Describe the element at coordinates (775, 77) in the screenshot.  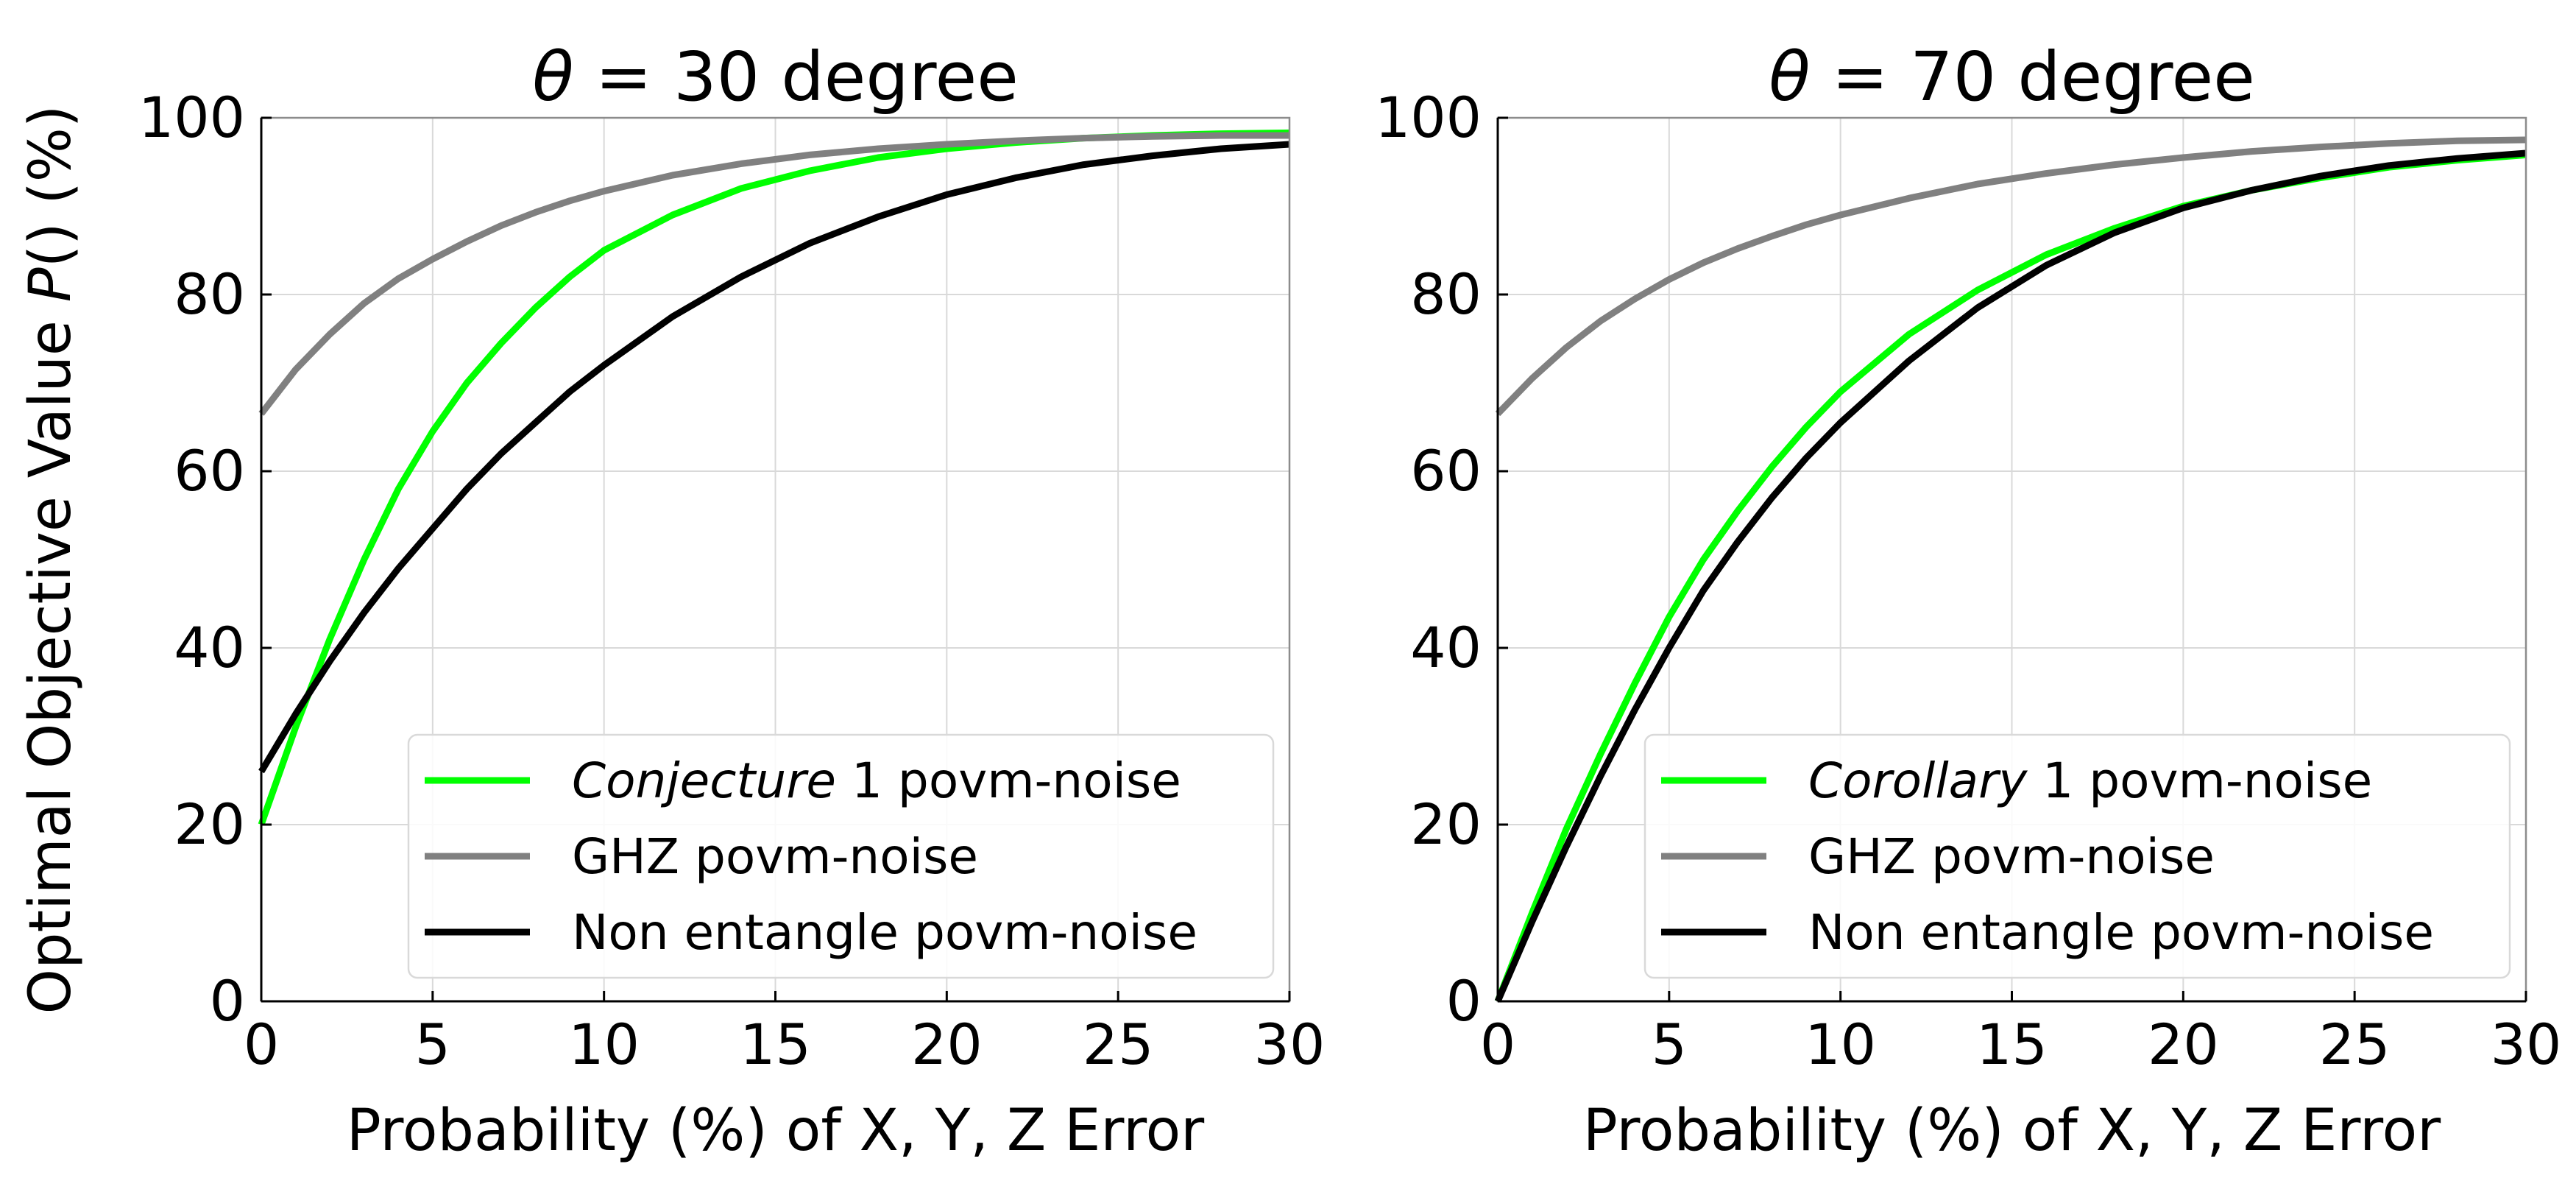
I see `chart-title: θ = 30 degree` at that location.